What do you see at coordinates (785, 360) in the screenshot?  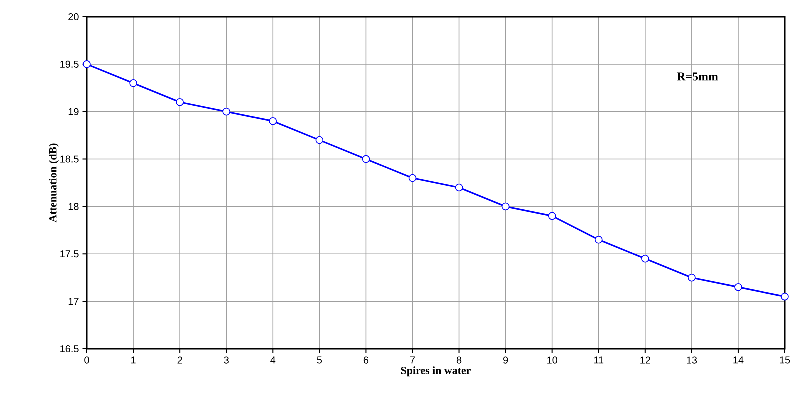 I see `x-tick-label: 15` at bounding box center [785, 360].